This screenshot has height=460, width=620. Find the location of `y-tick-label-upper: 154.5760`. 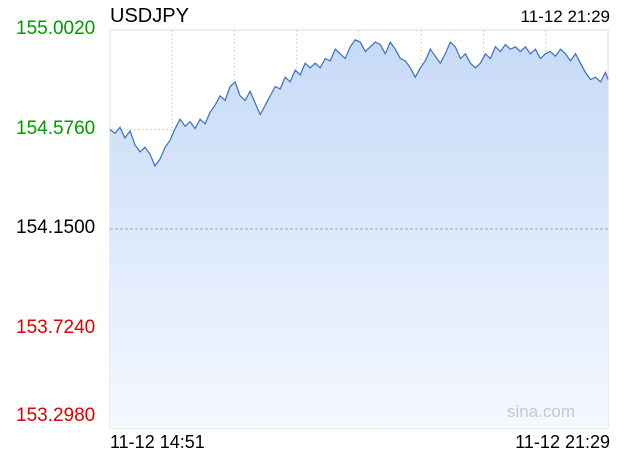

y-tick-label-upper: 154.5760 is located at coordinates (56, 128).